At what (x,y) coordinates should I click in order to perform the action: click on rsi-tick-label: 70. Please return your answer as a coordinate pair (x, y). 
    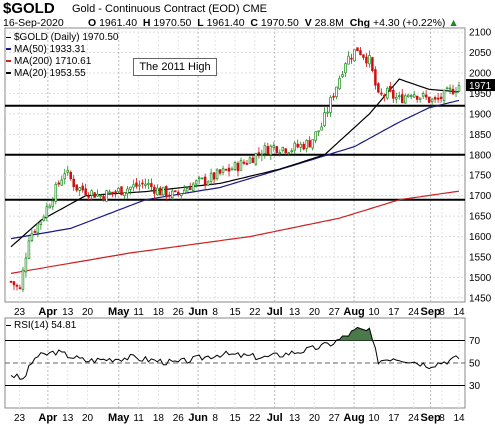
    Looking at the image, I should click on (475, 341).